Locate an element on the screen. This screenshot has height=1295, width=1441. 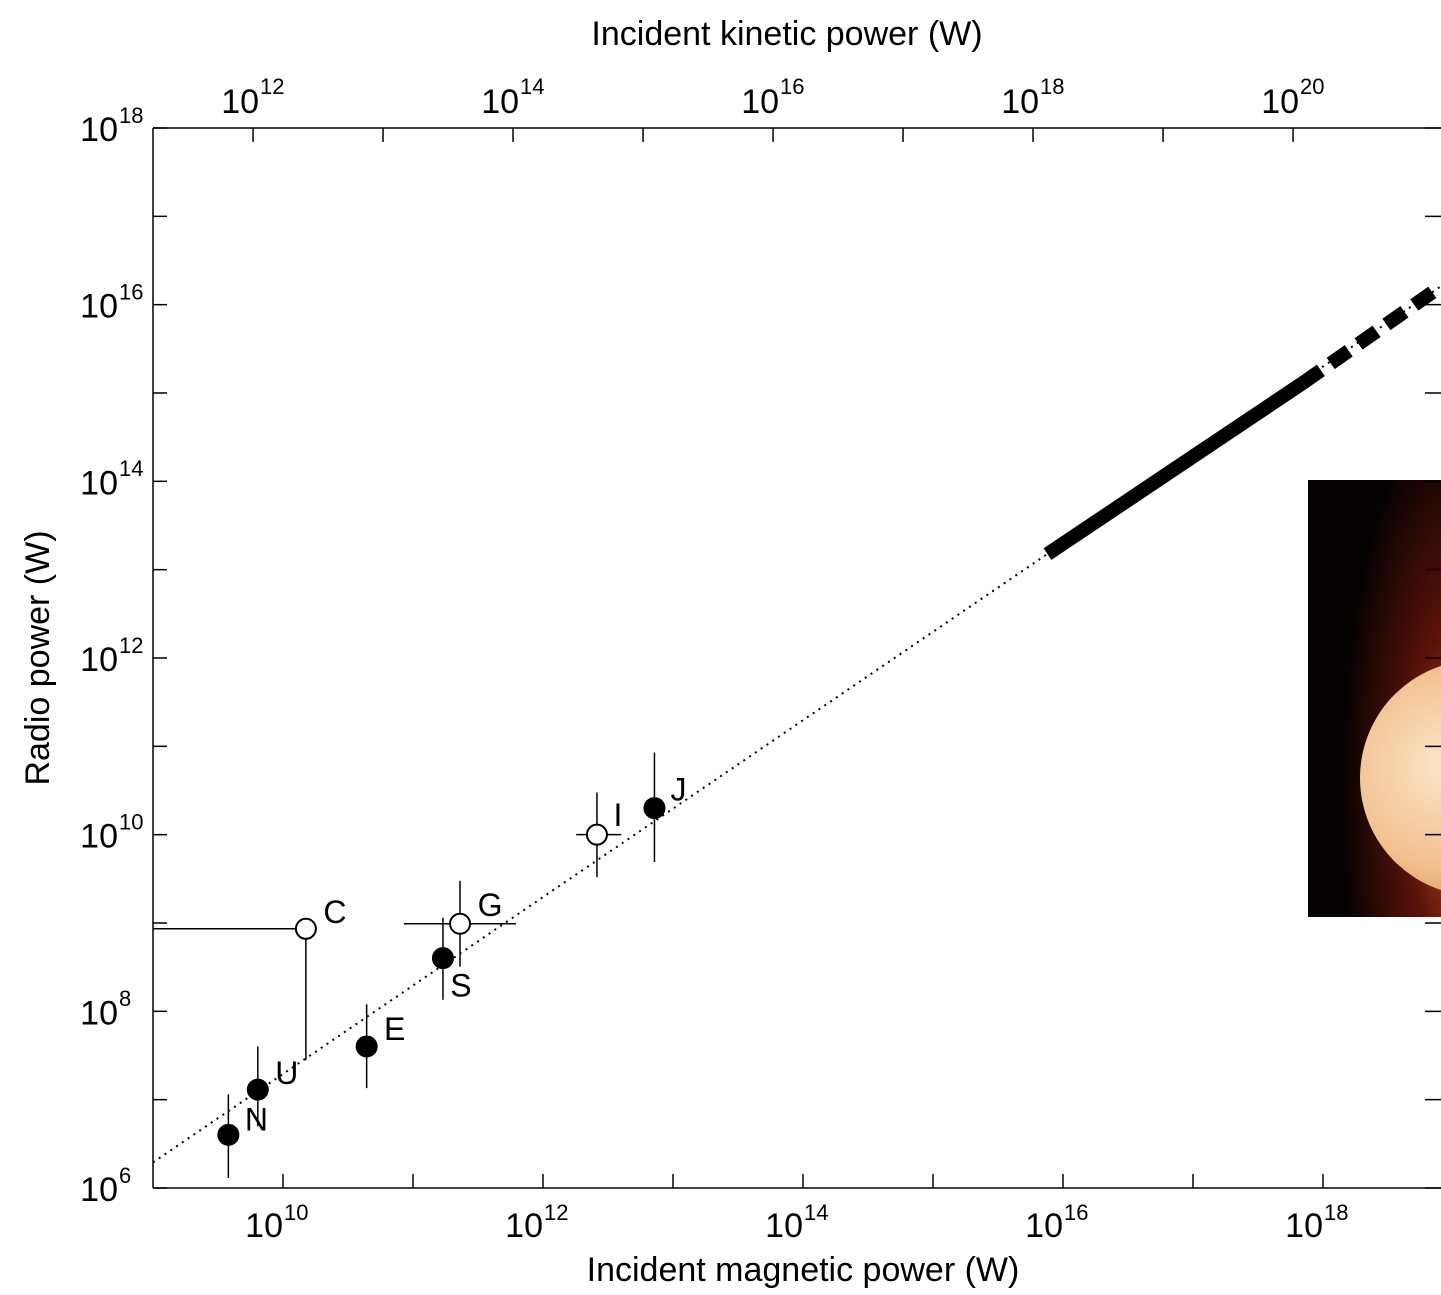
y-tick-exponent: 14 is located at coordinates (131, 468).